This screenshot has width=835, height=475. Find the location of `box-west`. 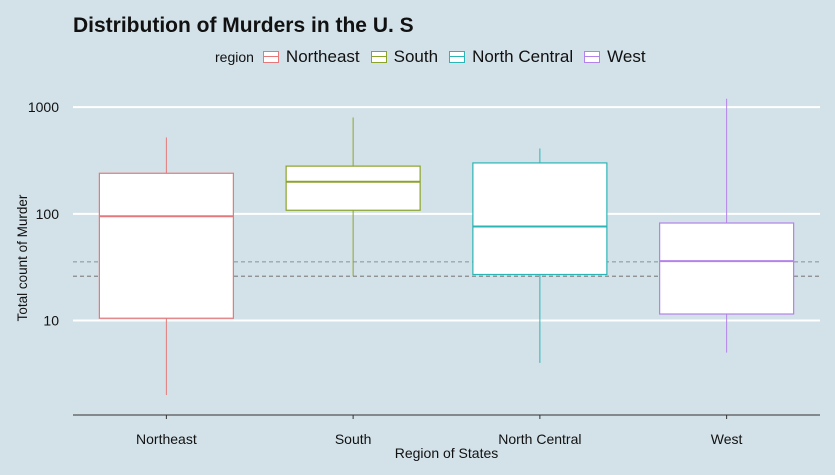

box-west is located at coordinates (727, 225).